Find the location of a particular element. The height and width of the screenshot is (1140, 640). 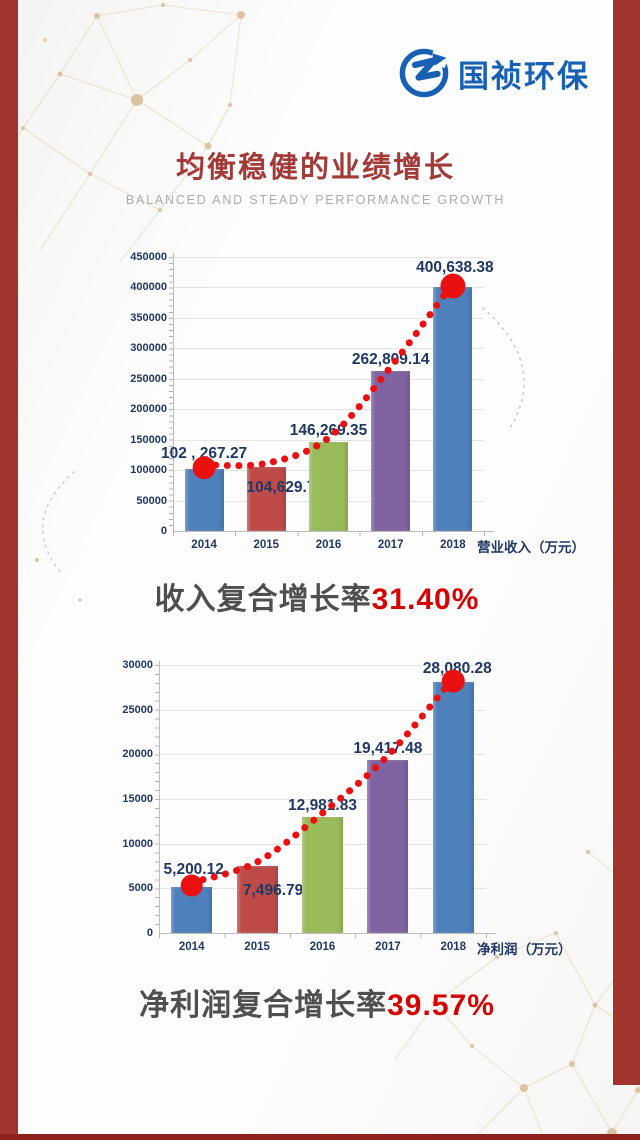

page-title: 均衡稳健的业绩增长 is located at coordinates (315, 168).